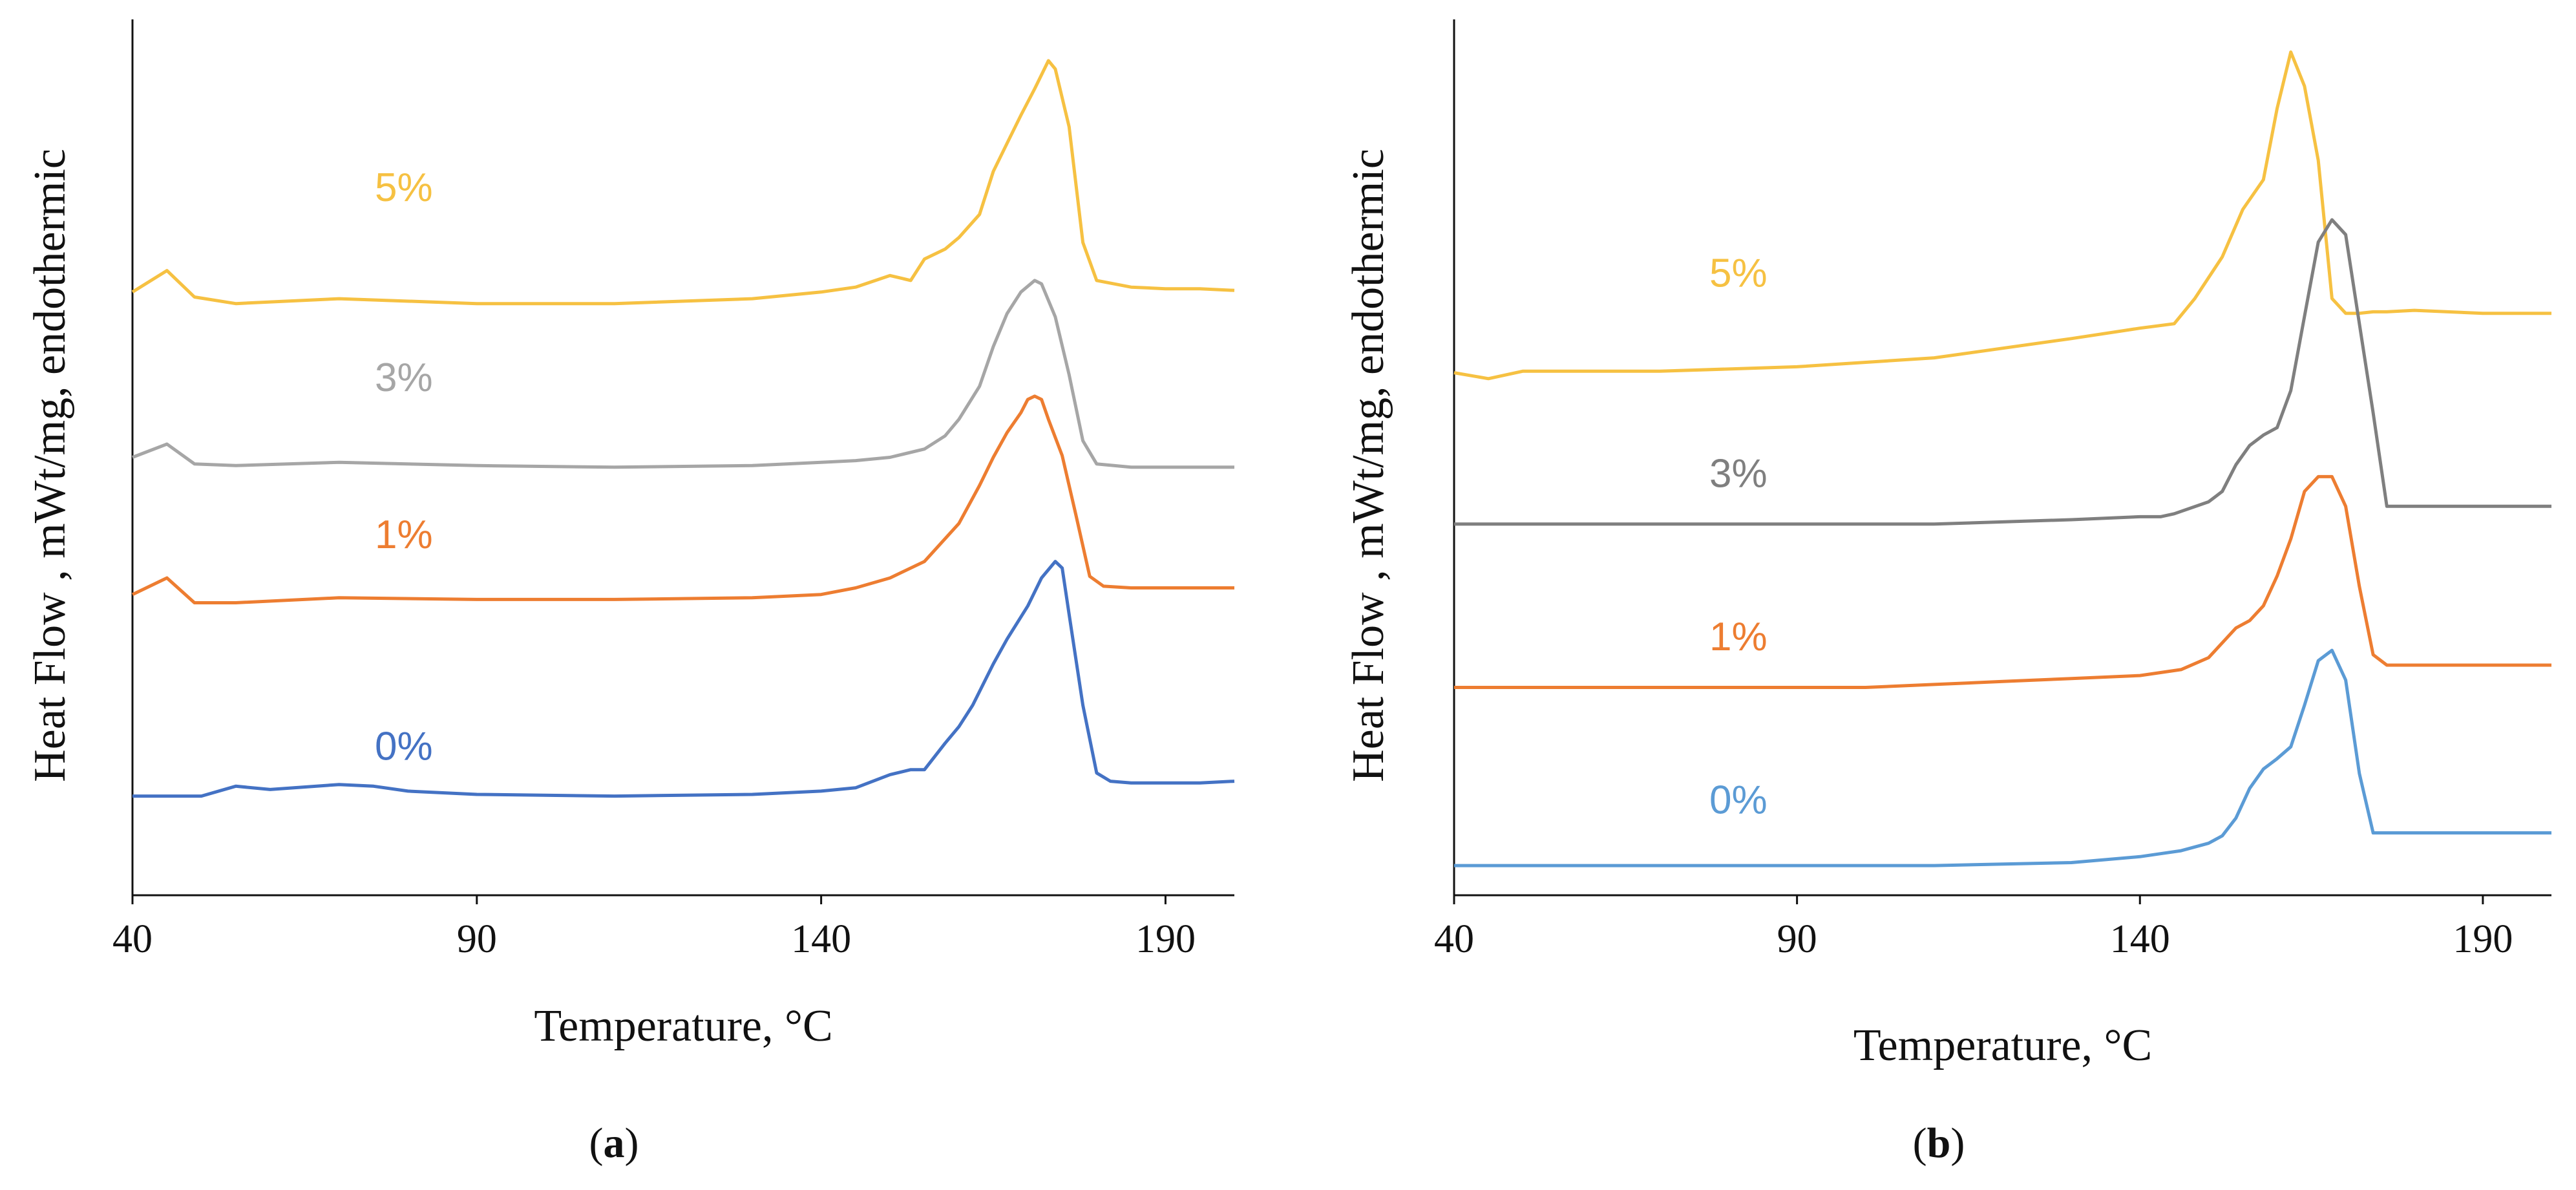 This screenshot has width=2576, height=1190. Describe the element at coordinates (614, 1143) in the screenshot. I see `panel-caption: (a)` at that location.